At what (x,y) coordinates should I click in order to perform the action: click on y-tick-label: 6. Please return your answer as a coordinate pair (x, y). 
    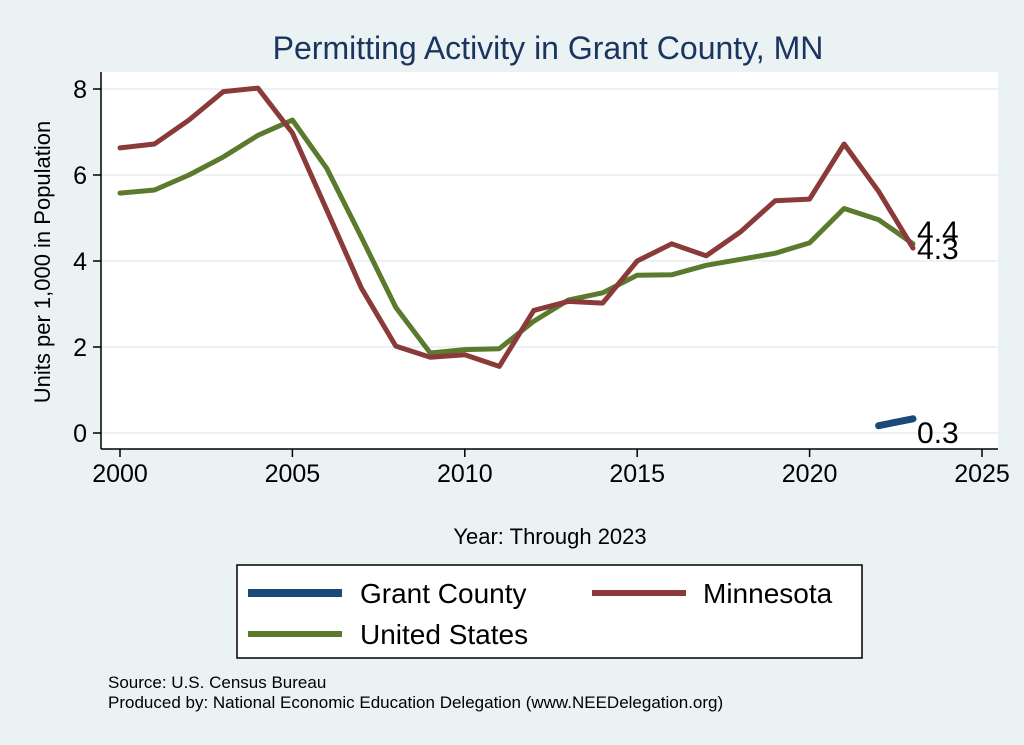
    Looking at the image, I should click on (80, 176).